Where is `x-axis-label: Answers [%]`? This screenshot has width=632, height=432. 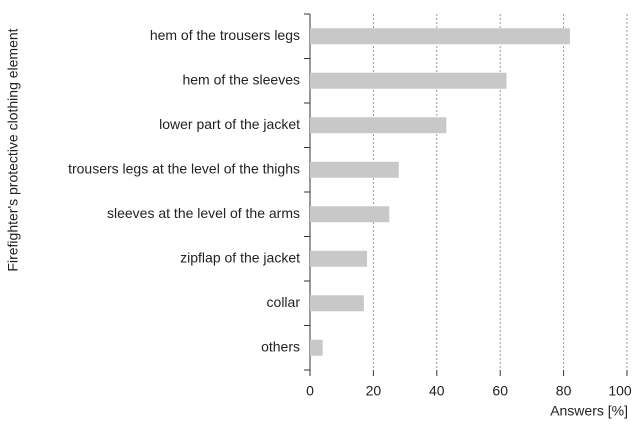
x-axis-label: Answers [%] is located at coordinates (589, 411).